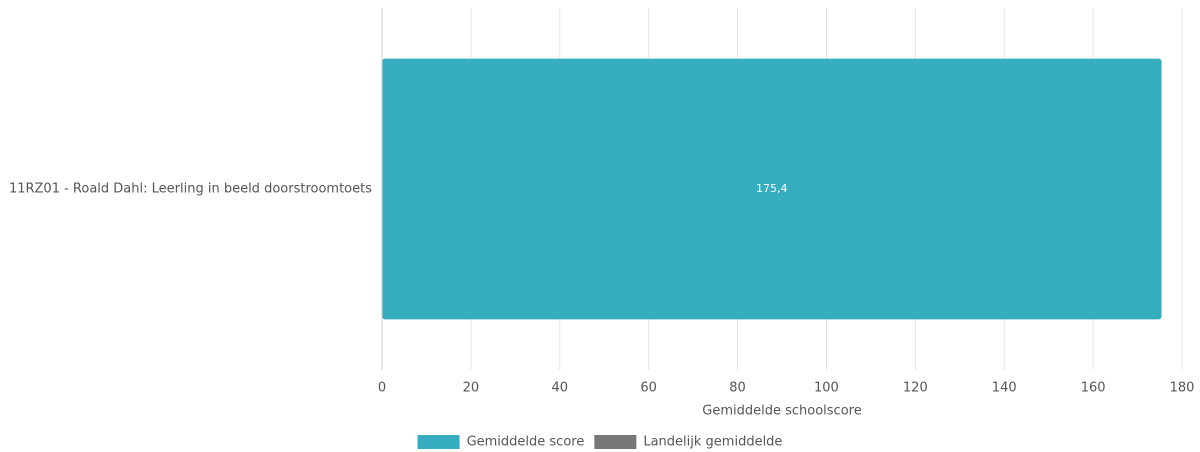  Describe the element at coordinates (560, 388) in the screenshot. I see `x-tick-label: 40` at that location.